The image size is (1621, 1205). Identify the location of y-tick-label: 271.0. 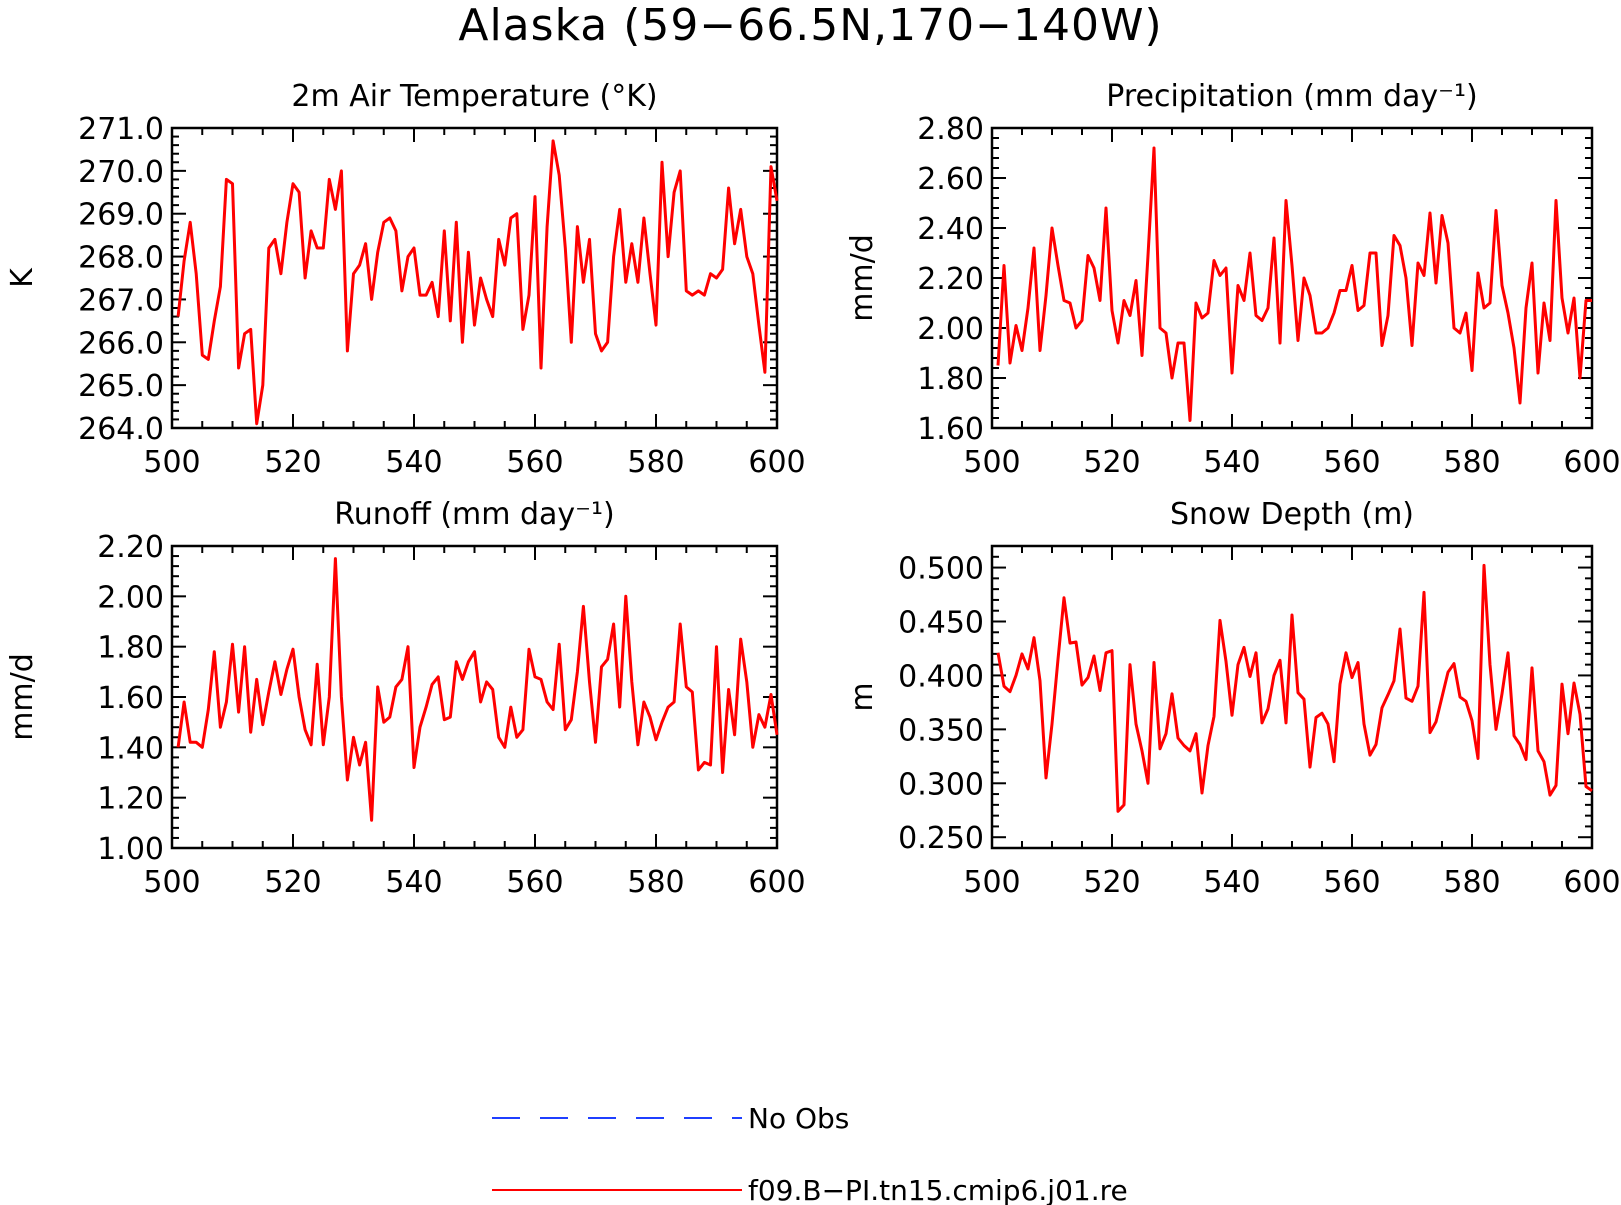
(121, 129).